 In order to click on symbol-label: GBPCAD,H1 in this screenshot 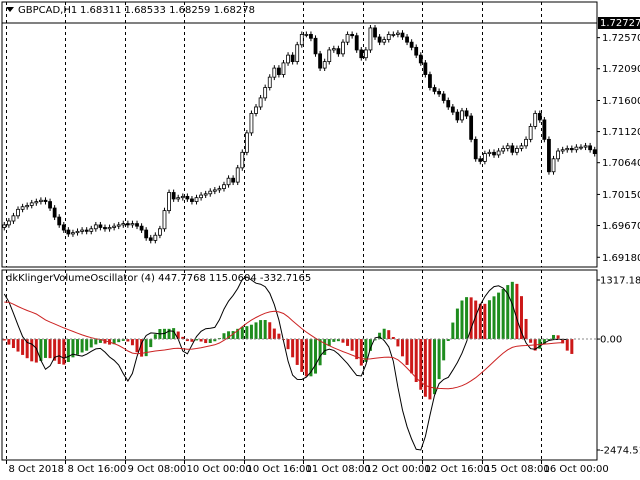, I will do `click(47, 10)`.